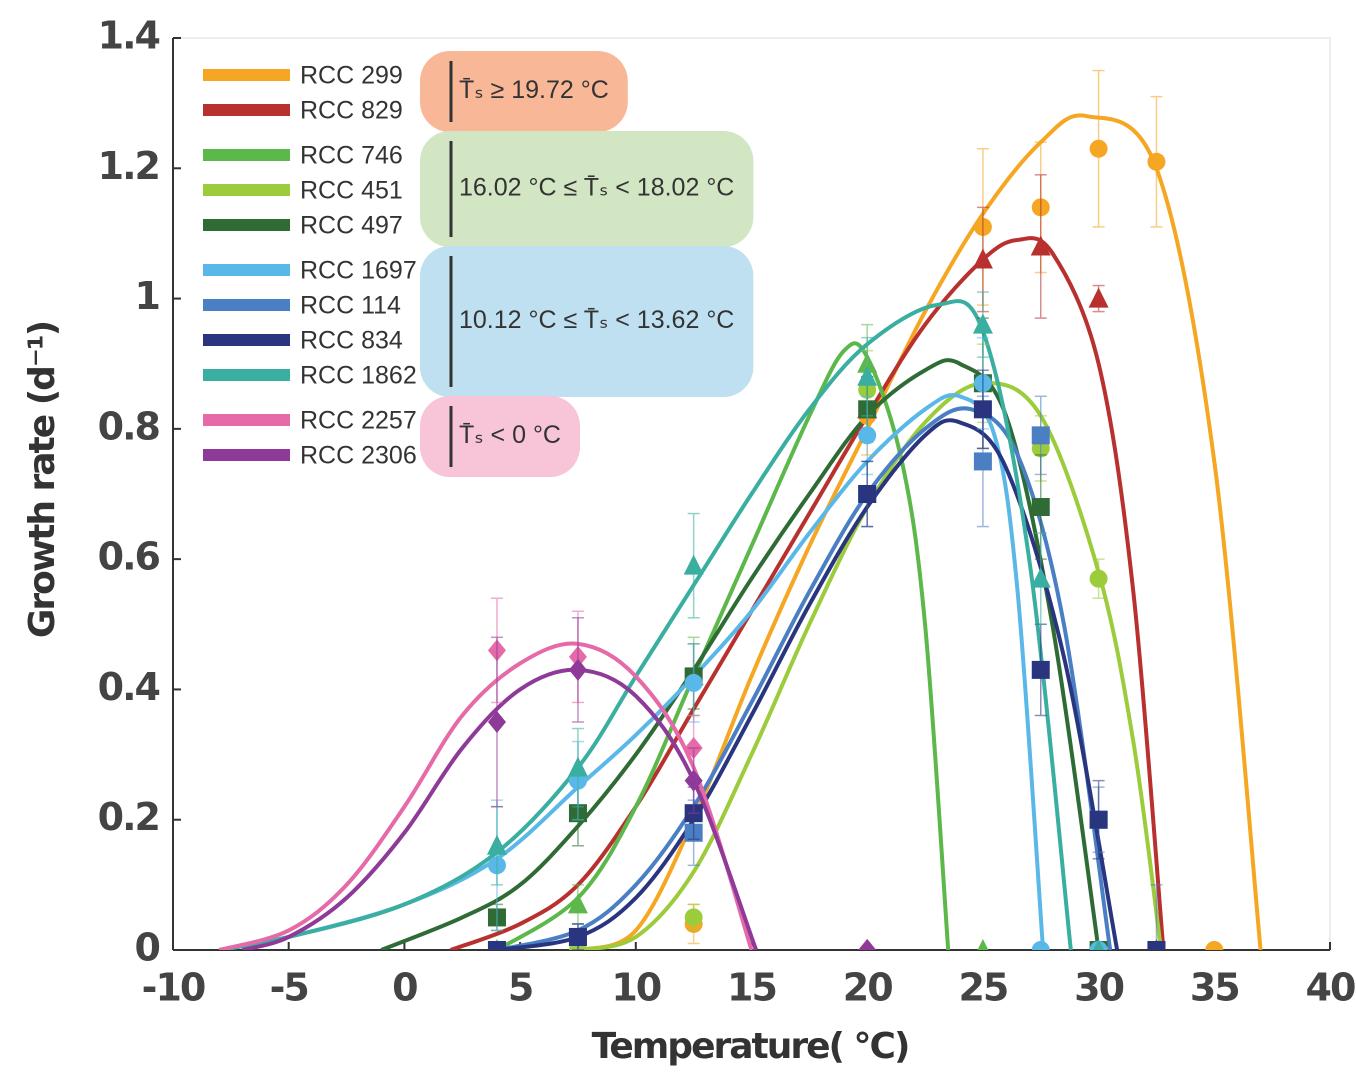 This screenshot has height=1072, width=1356. I want to click on x-tick-label: -10, so click(173, 988).